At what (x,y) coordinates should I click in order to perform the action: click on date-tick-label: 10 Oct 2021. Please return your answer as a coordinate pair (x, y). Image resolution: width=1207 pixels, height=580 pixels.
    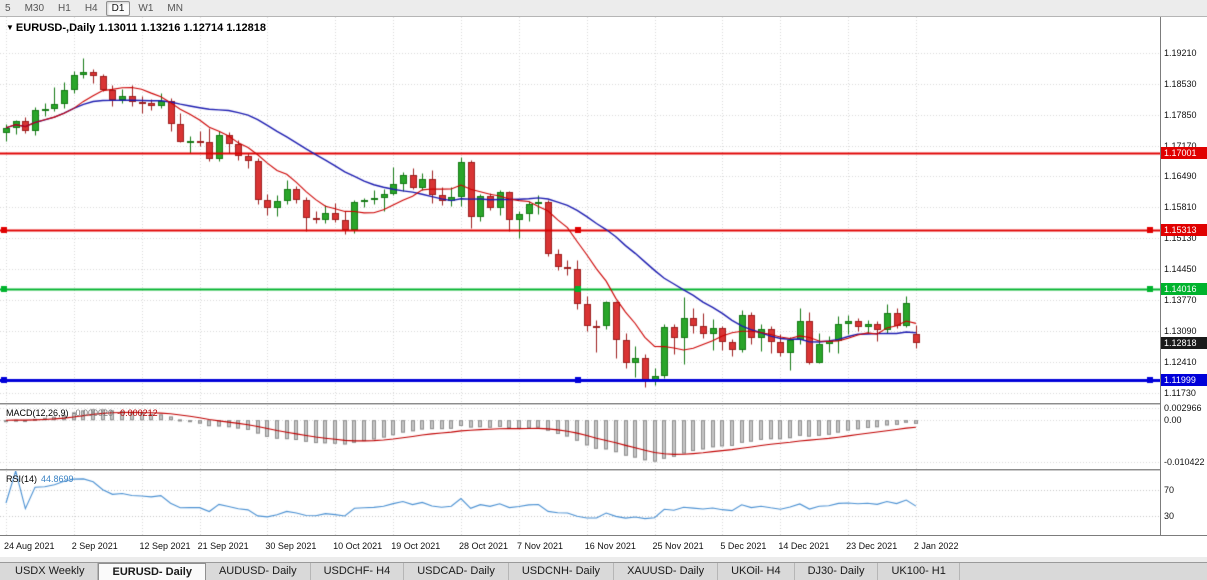
    Looking at the image, I should click on (358, 546).